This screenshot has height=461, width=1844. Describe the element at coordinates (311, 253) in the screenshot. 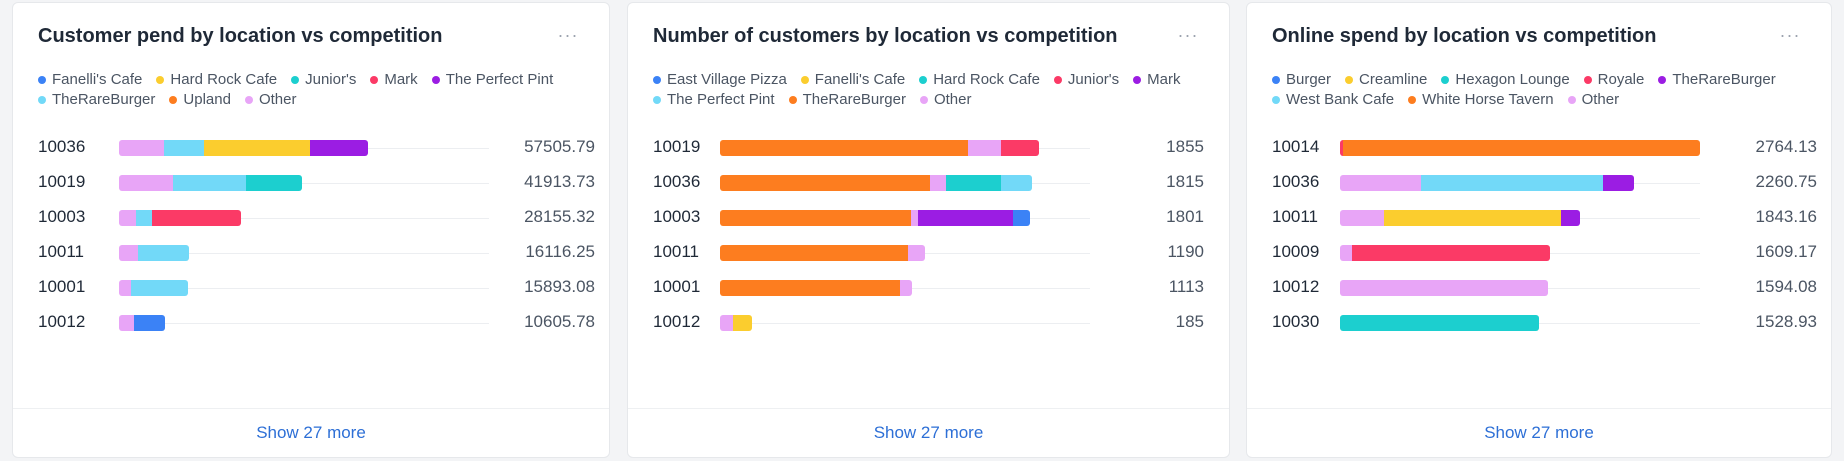

I see `bar-row: 10011 16116.25` at that location.